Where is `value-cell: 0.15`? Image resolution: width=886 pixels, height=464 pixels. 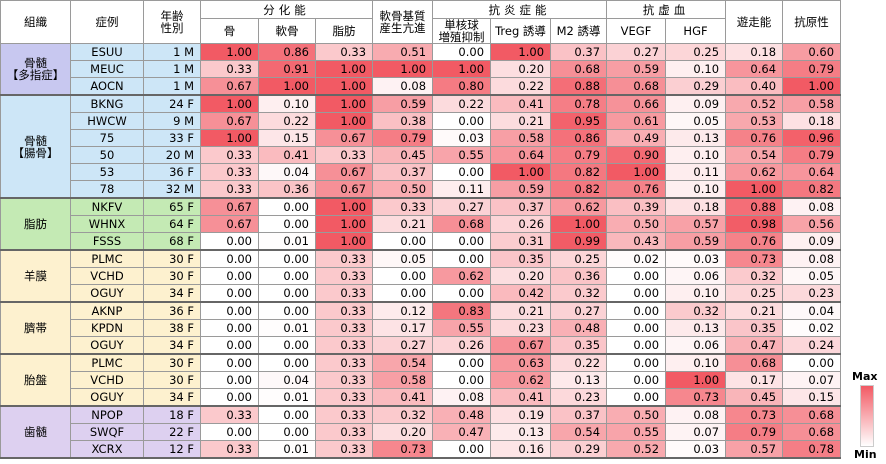 value-cell: 0.15 is located at coordinates (812, 397).